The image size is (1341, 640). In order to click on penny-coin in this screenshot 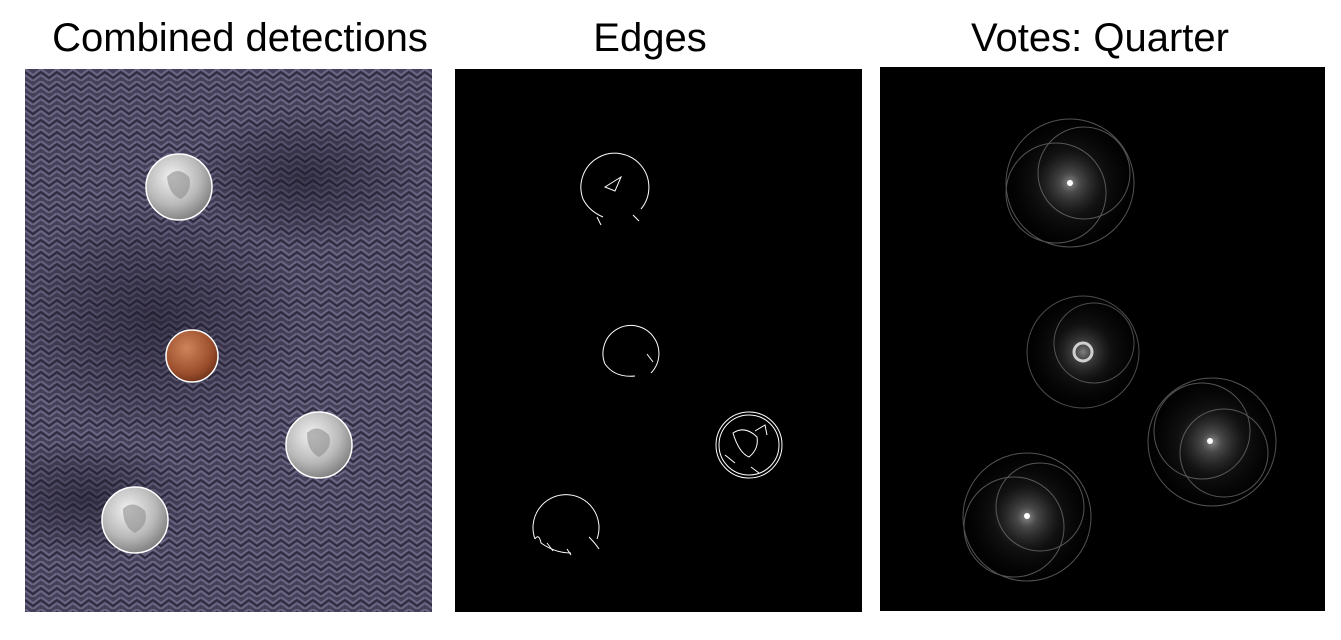, I will do `click(192, 356)`.